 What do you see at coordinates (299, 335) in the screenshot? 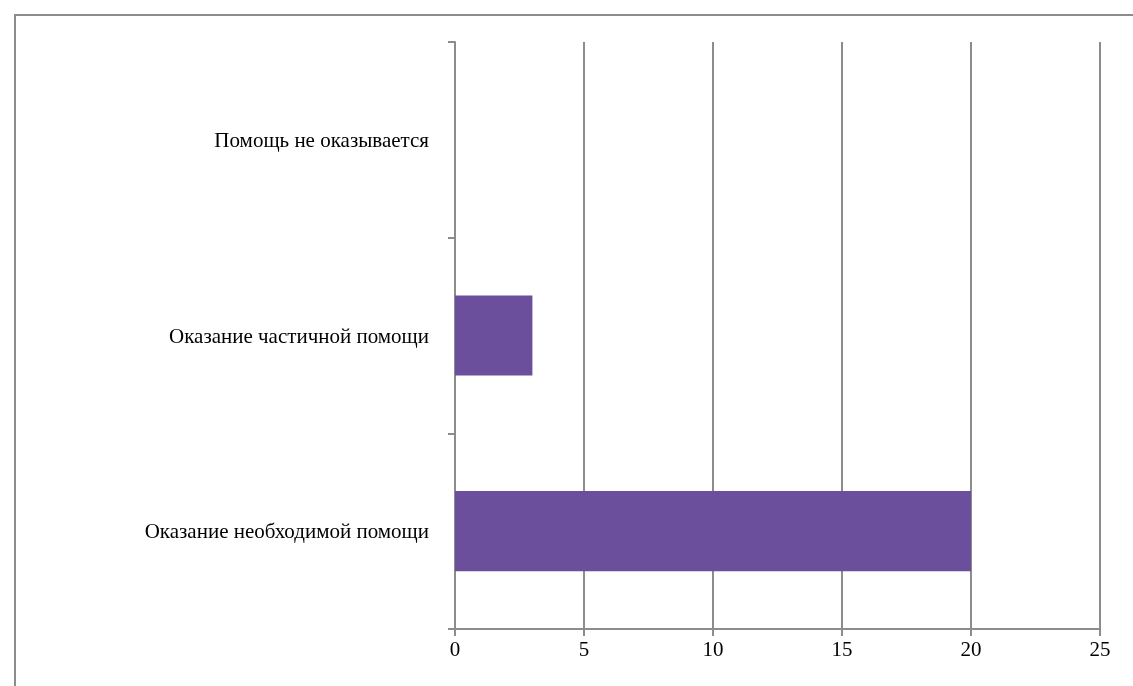
I see `y-tick-label: Оказание частичной помощи` at bounding box center [299, 335].